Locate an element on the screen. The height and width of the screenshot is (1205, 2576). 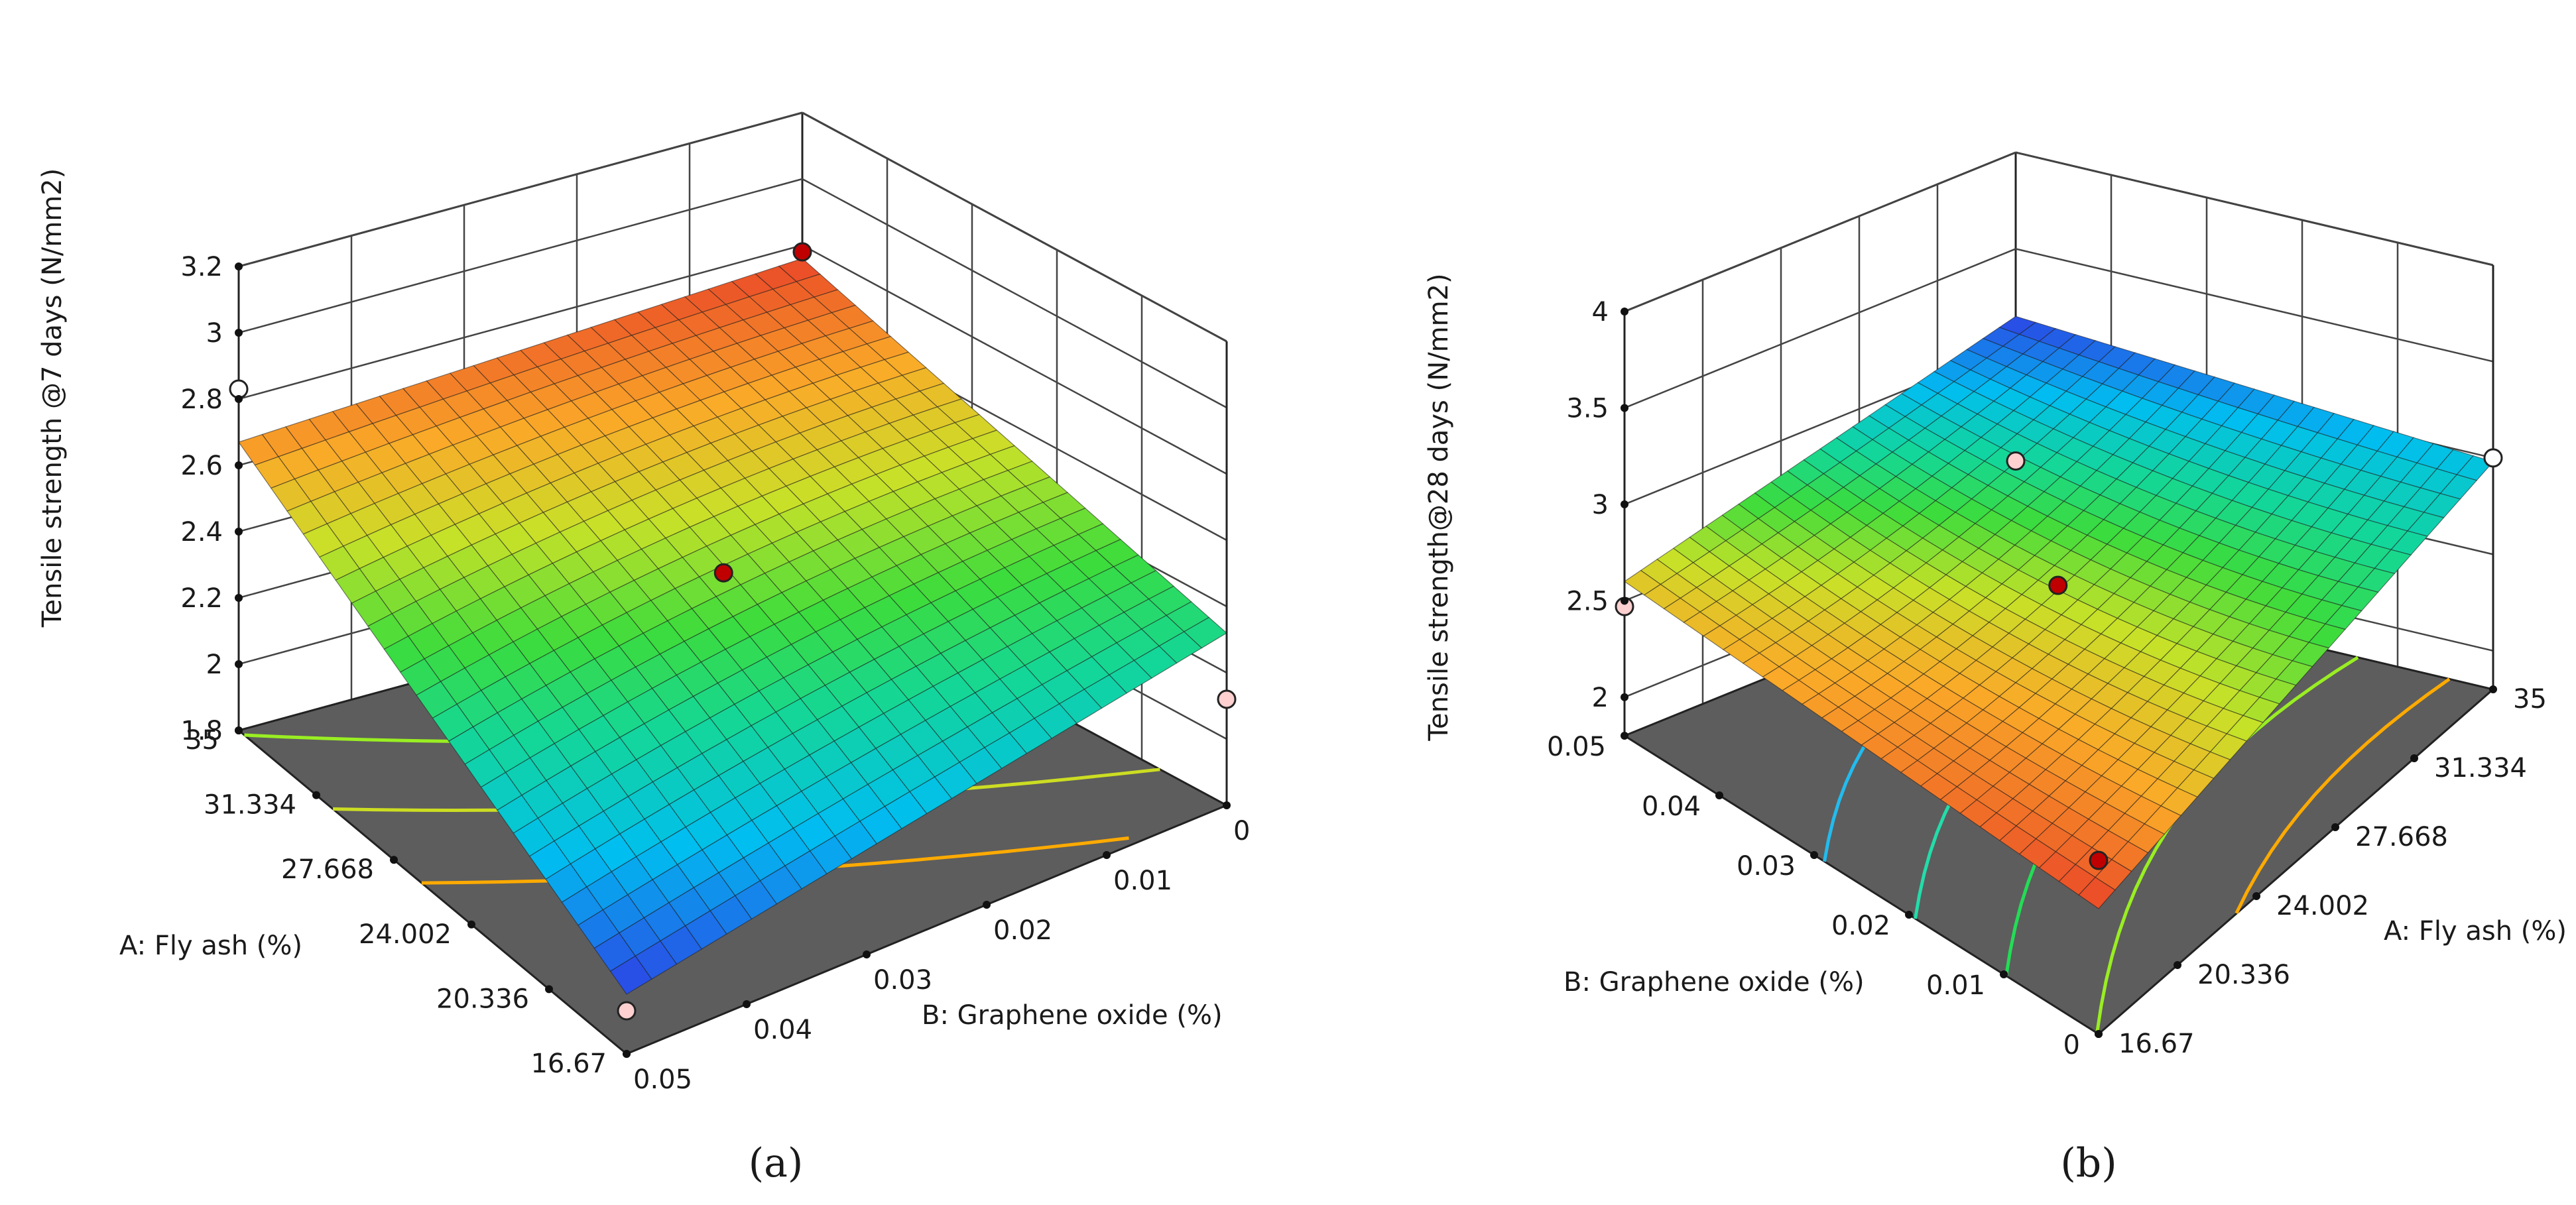
panel-b-caption: (b) is located at coordinates (2088, 1163).